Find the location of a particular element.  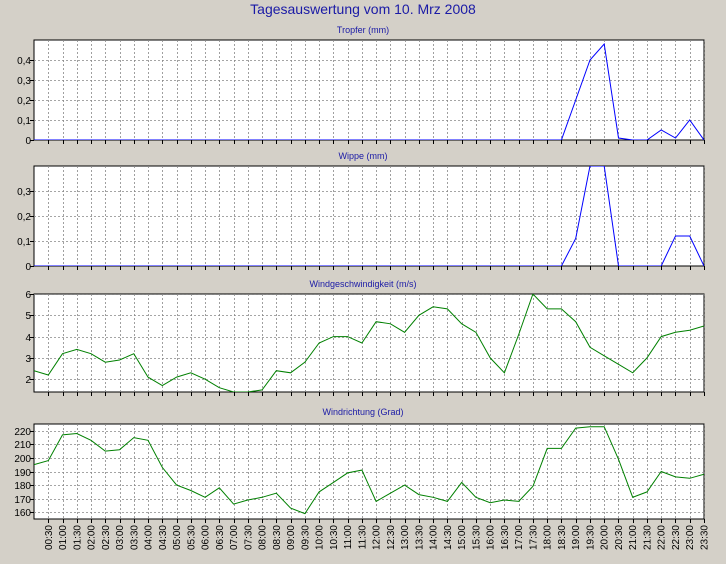

x-tick-label: 03:00 is located at coordinates (120, 537).